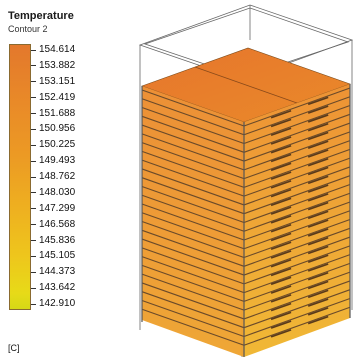 This screenshot has height=357, width=361. I want to click on tick-row: 145.836, so click(53, 241).